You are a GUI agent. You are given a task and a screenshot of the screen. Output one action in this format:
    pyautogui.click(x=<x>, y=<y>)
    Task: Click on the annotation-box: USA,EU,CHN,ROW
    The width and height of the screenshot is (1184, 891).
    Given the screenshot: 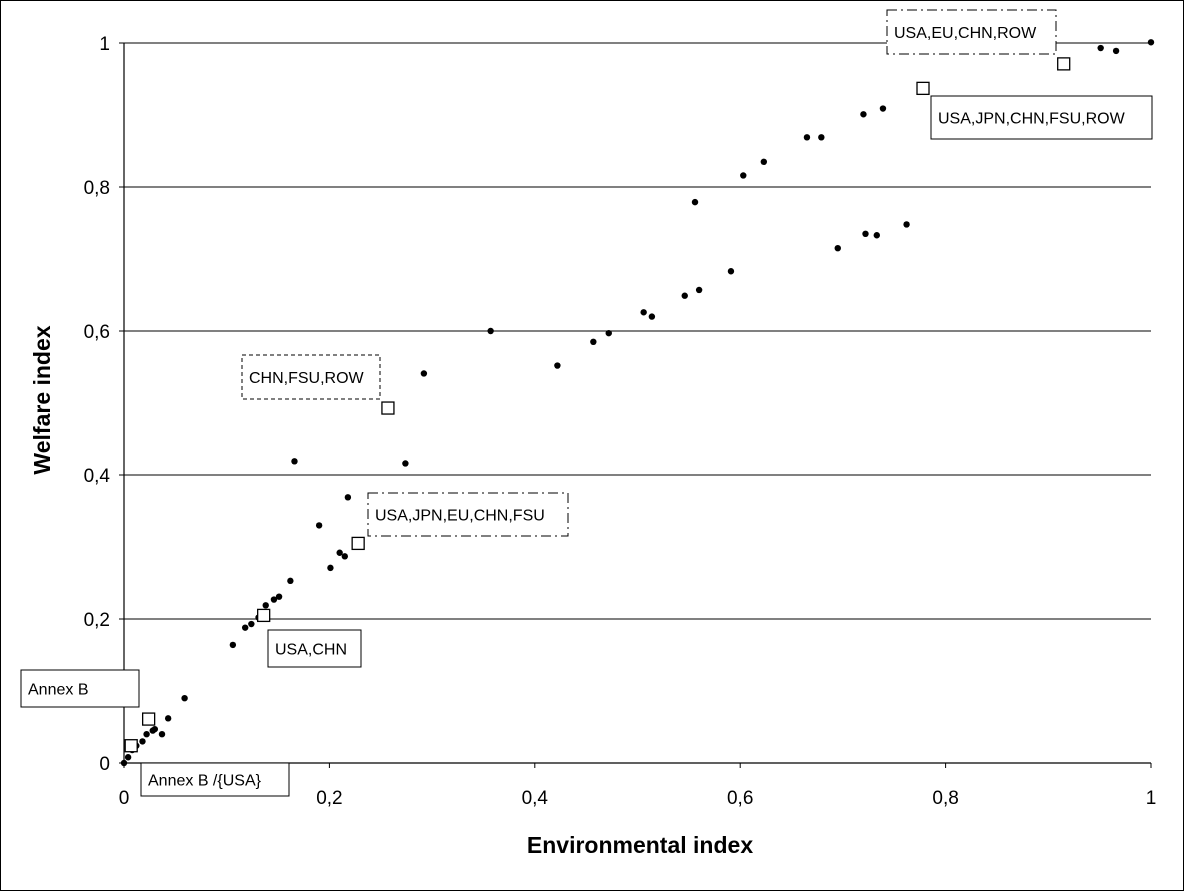 What is the action you would take?
    pyautogui.click(x=971, y=32)
    